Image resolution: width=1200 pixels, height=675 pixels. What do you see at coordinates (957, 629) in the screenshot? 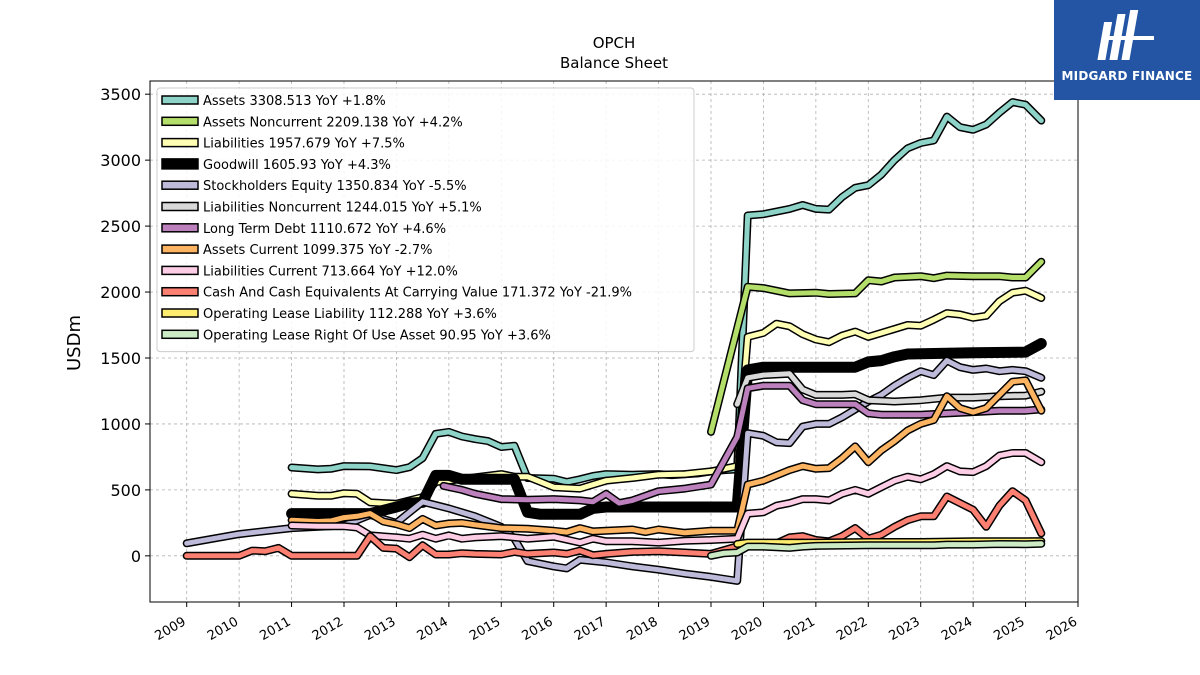
I see `x-tick-label: 2024` at bounding box center [957, 629].